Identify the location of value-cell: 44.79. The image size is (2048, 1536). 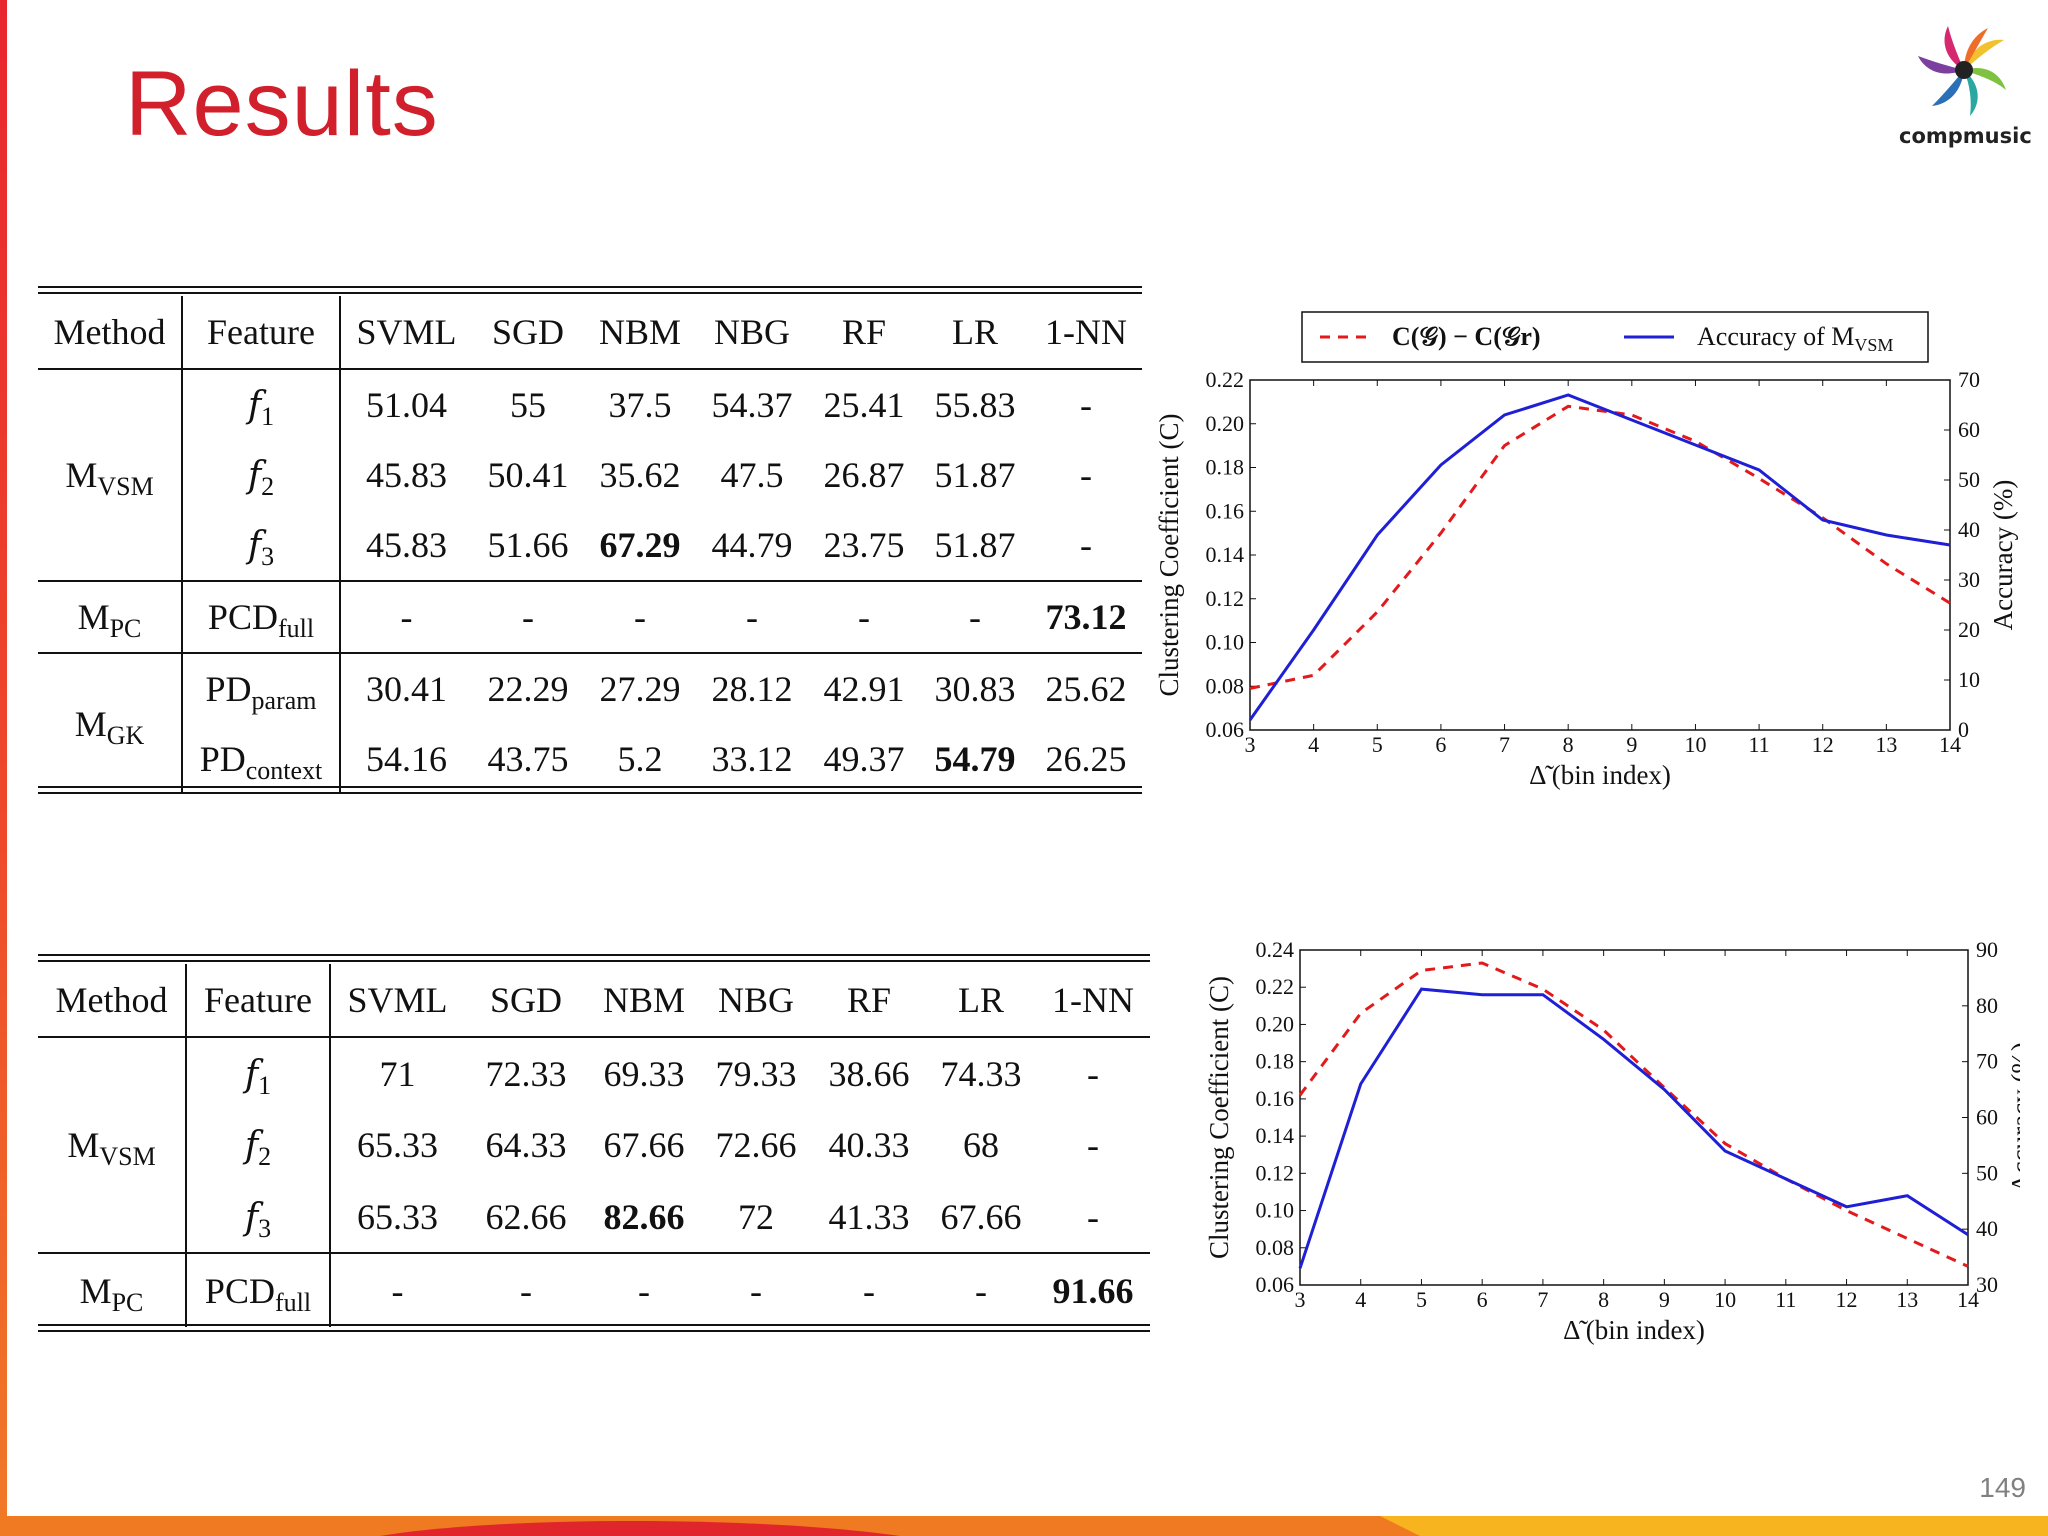
(752, 546).